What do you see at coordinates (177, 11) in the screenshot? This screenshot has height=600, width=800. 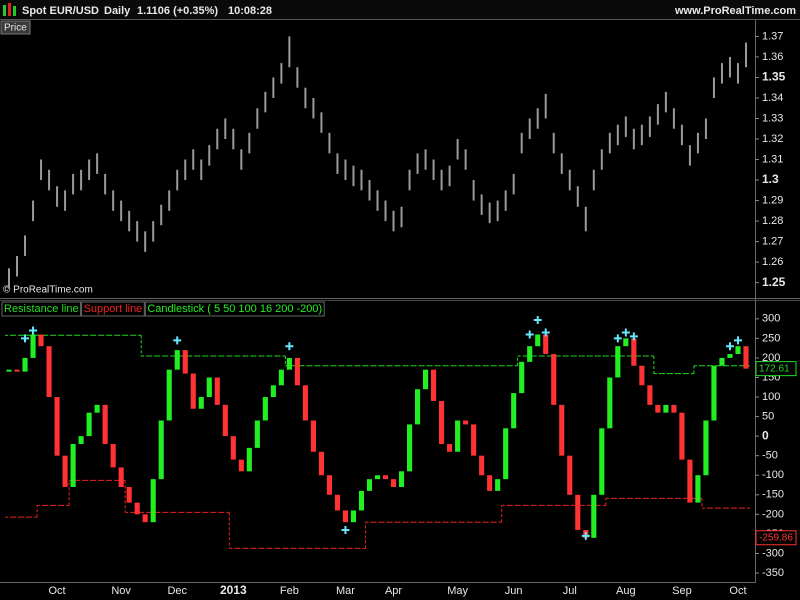 I see `quote: 1.1106 (+0.35%)` at bounding box center [177, 11].